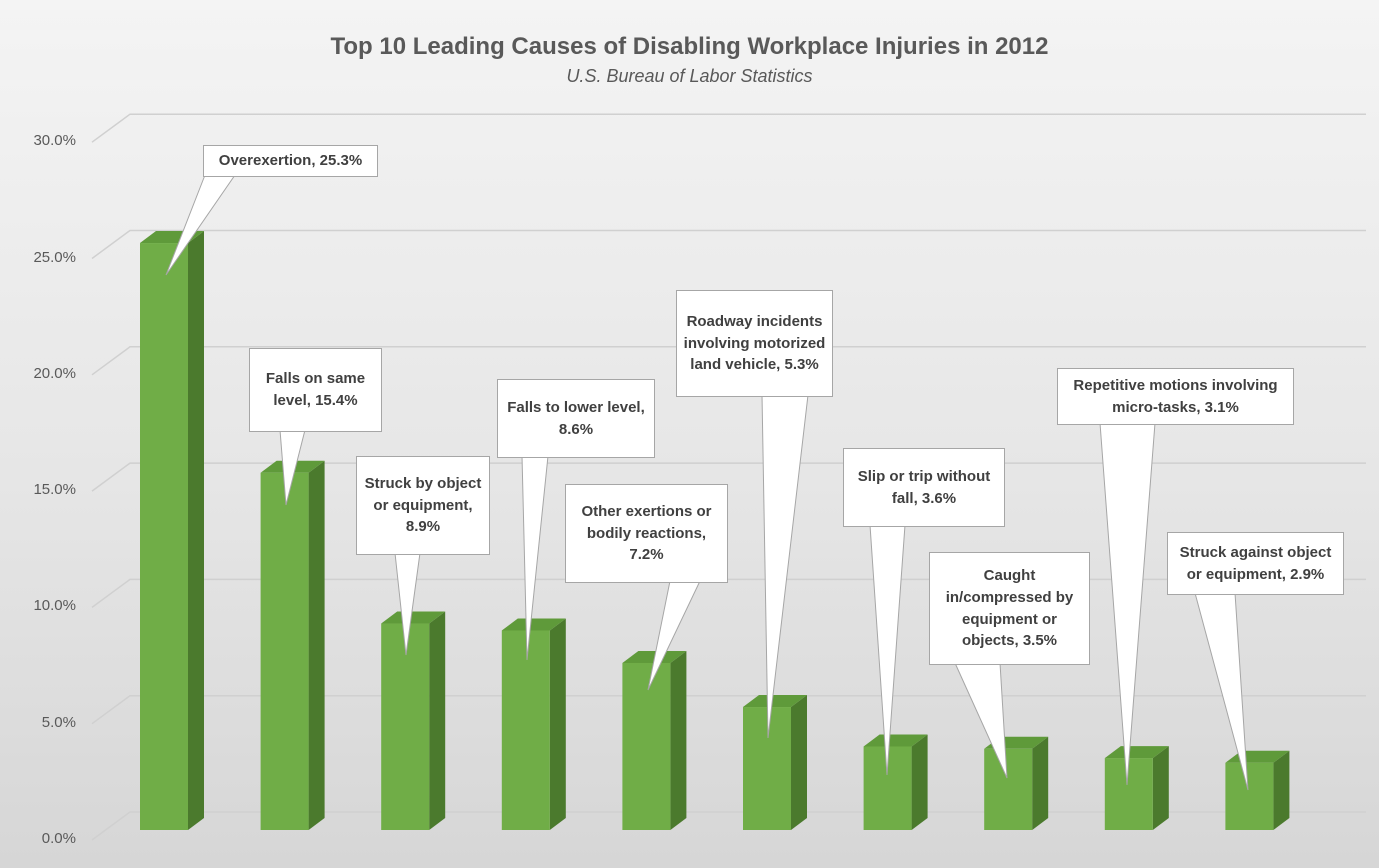  Describe the element at coordinates (315, 390) in the screenshot. I see `data-label: Falls on same level, 15.4%` at that location.